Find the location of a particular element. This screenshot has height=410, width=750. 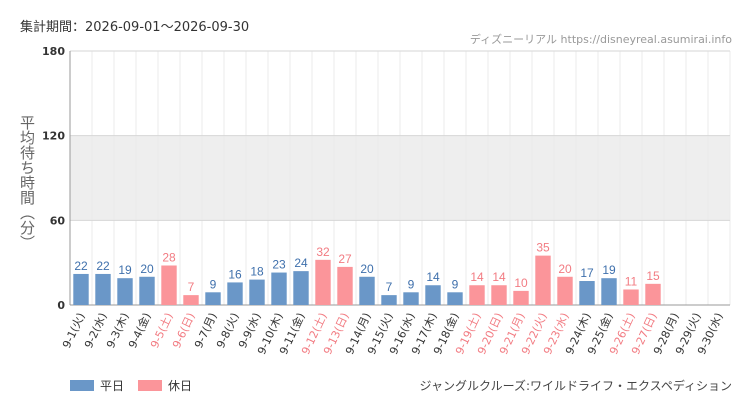

legend-label-weekday: 平日 is located at coordinates (112, 386).